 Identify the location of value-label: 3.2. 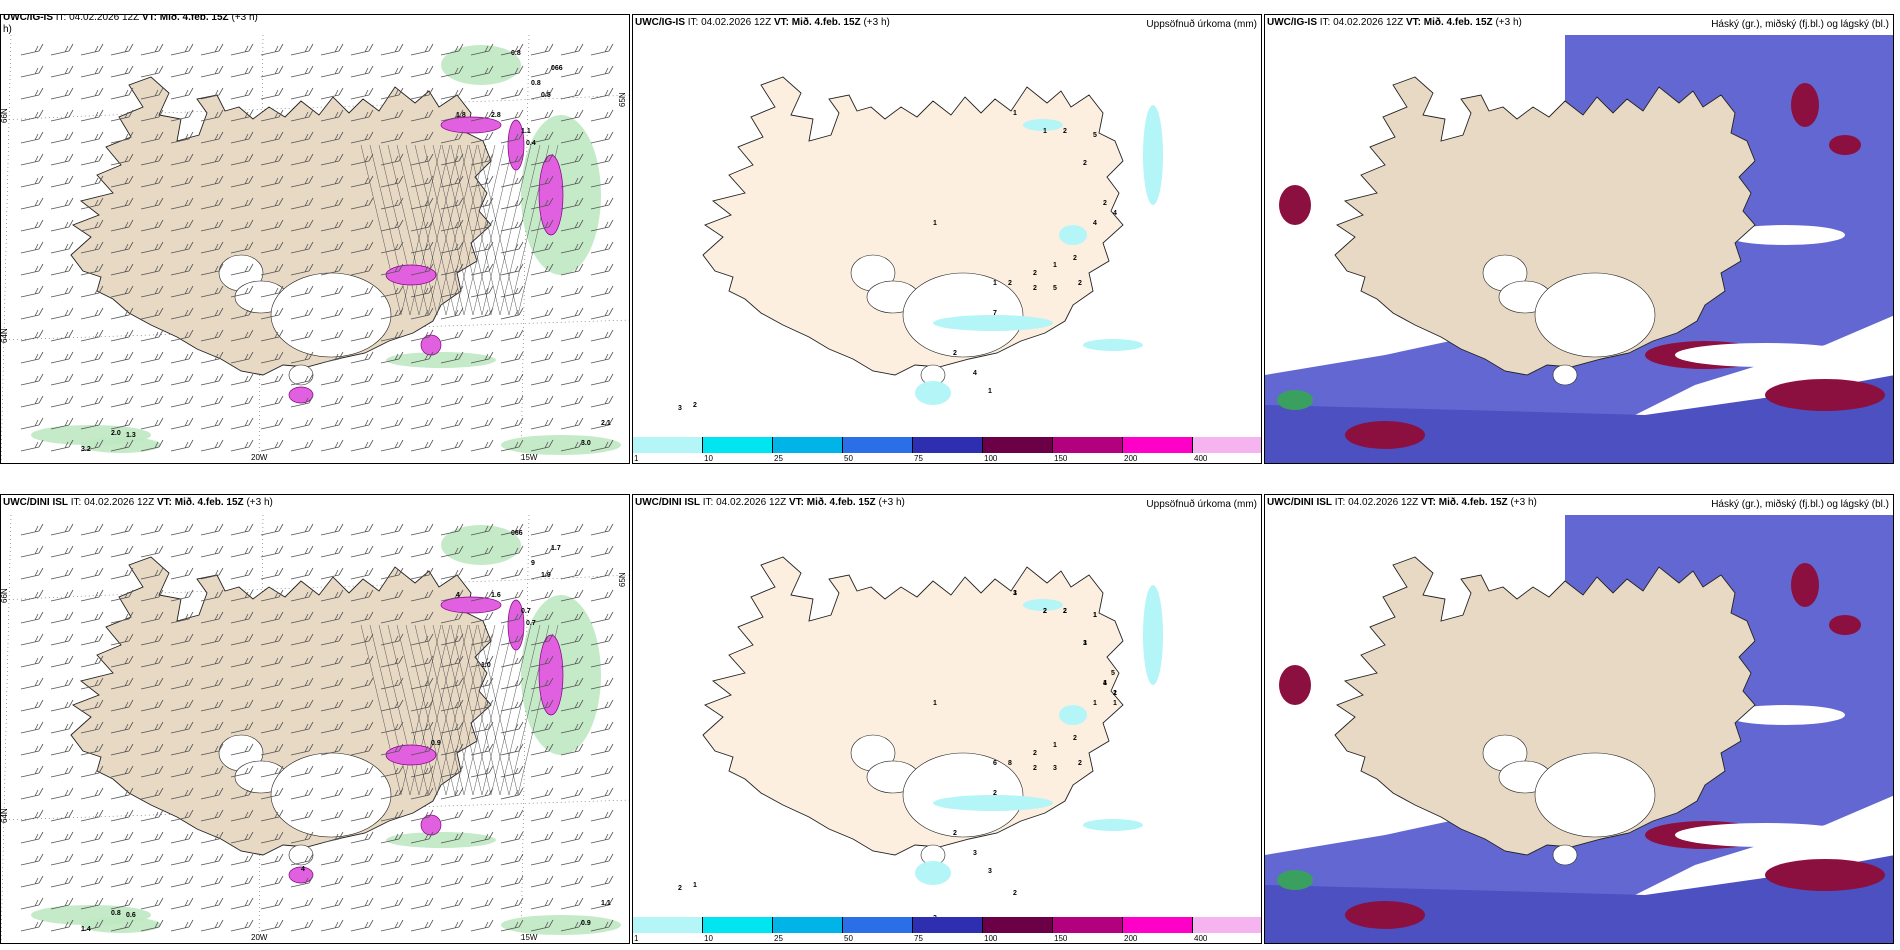
(86, 449).